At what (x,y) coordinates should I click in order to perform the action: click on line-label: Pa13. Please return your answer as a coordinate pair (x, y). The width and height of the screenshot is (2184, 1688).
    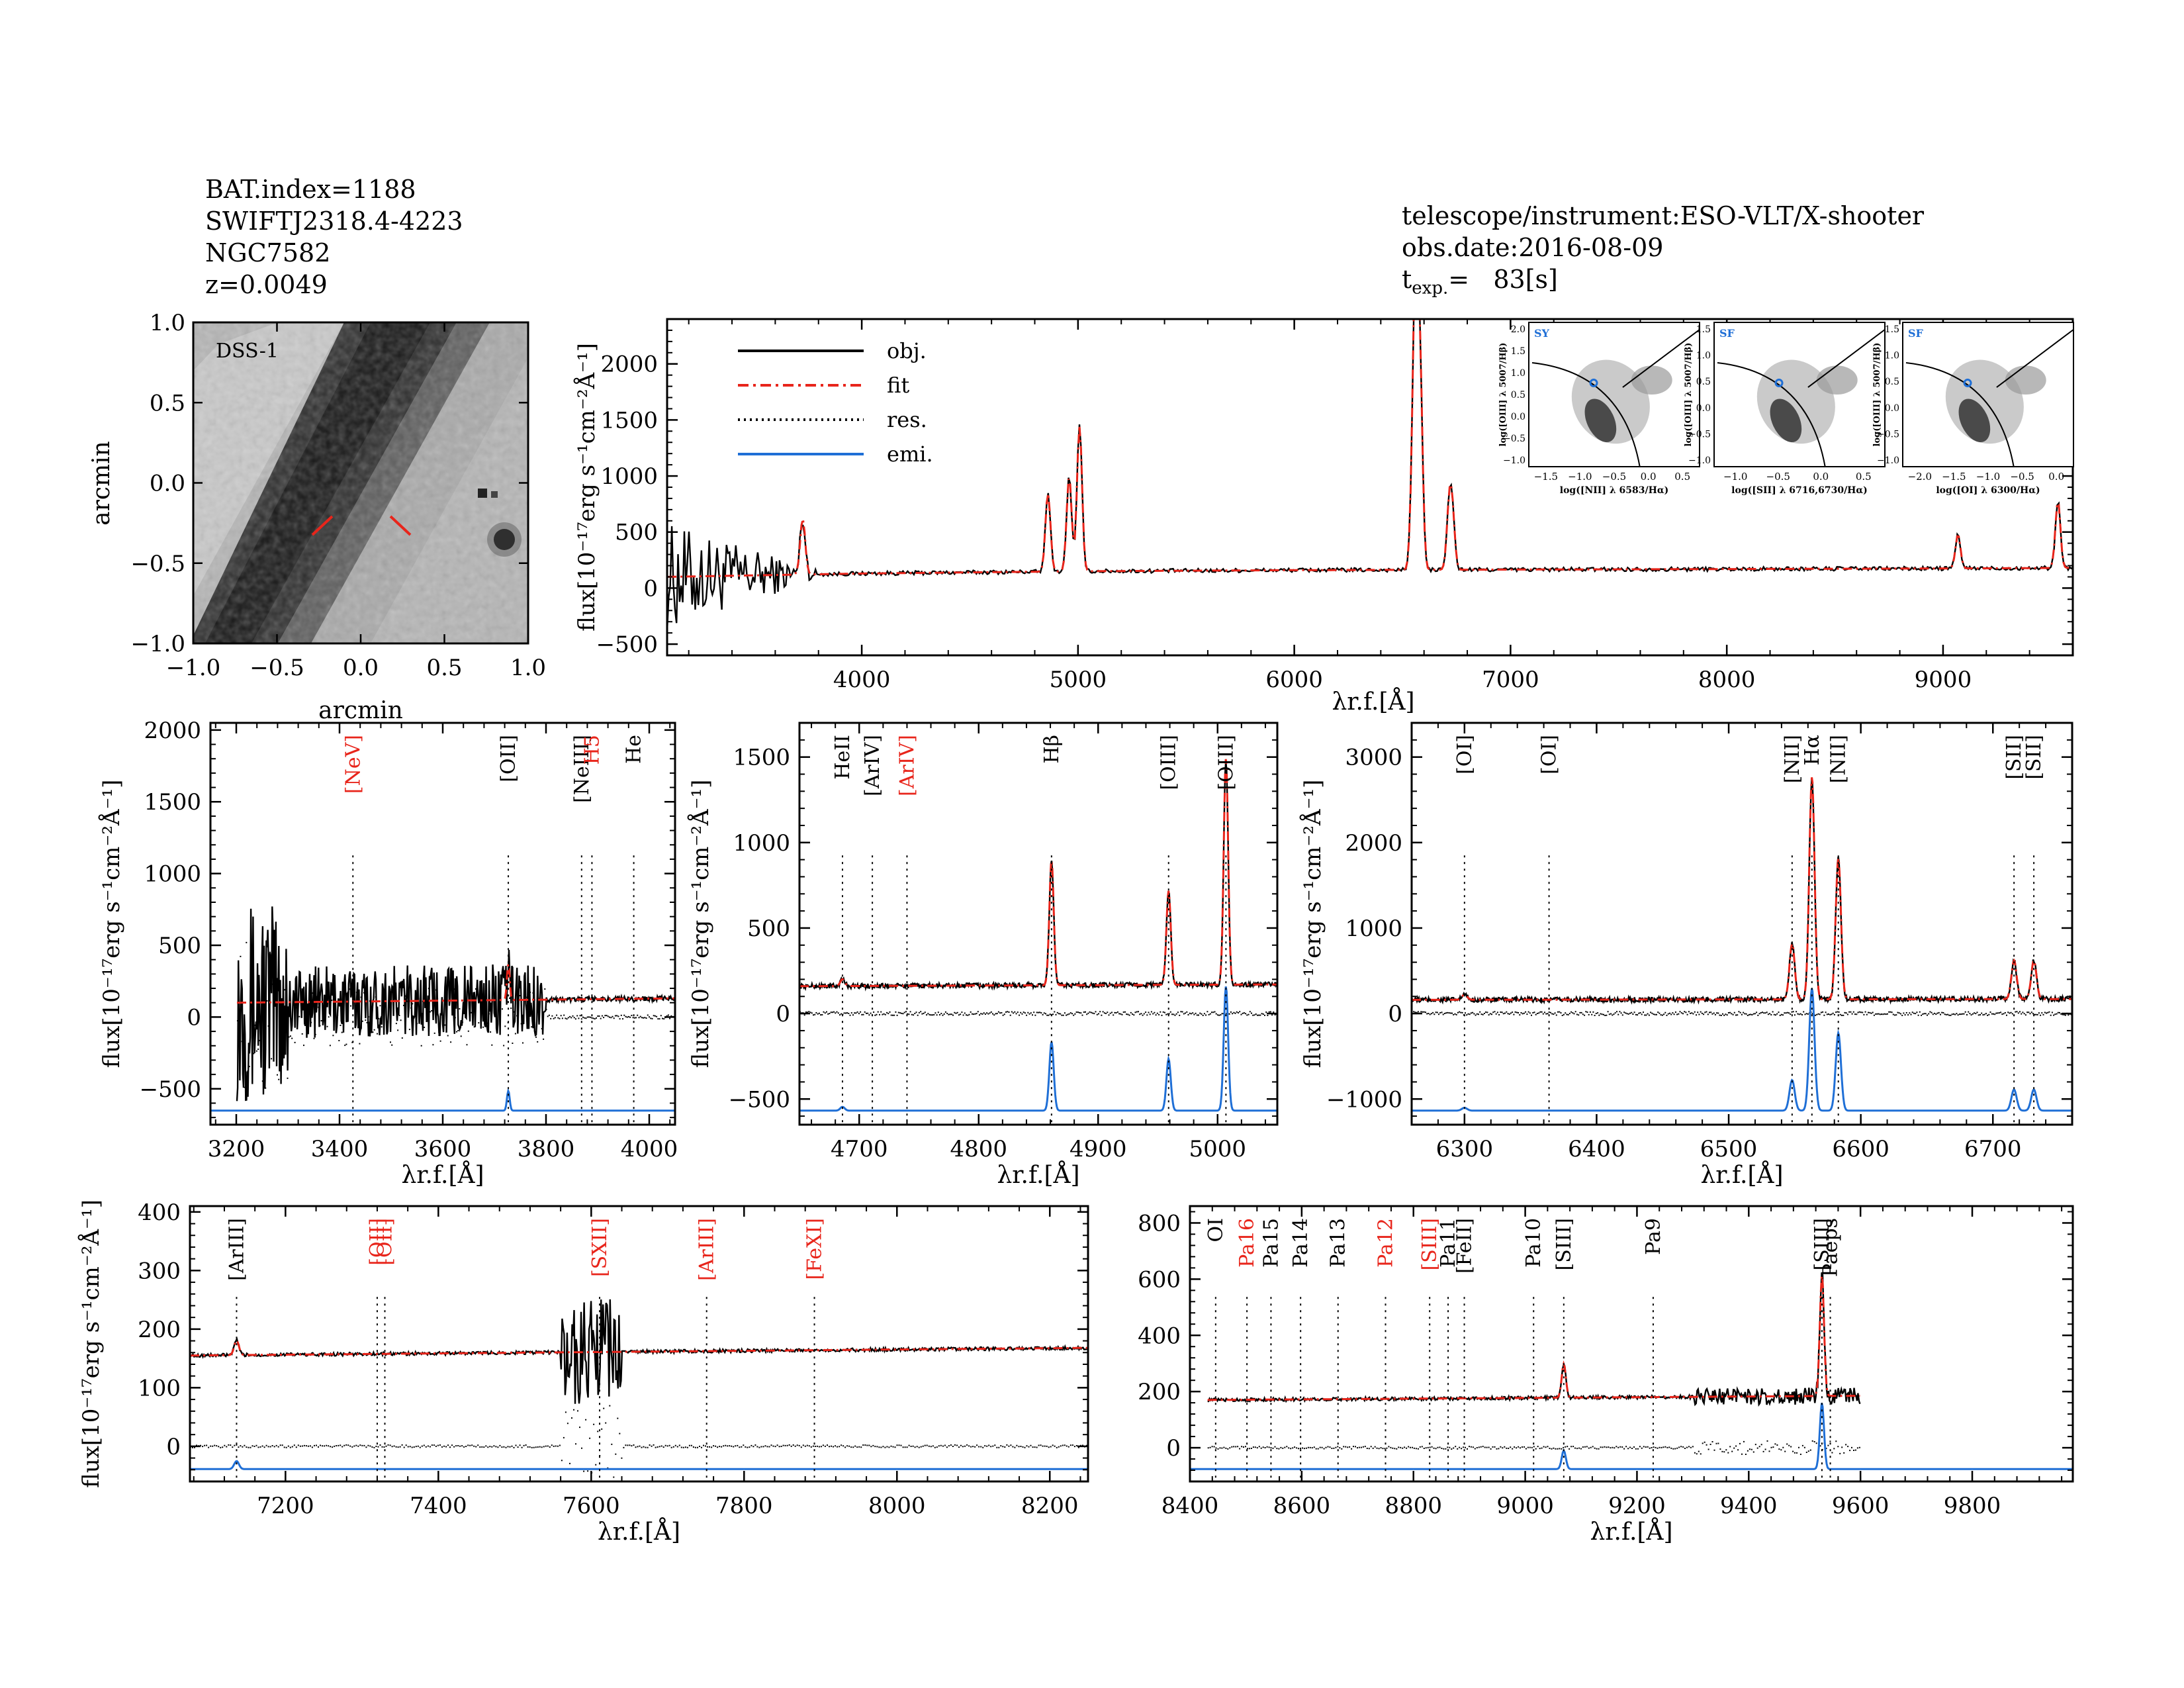
    Looking at the image, I should click on (1338, 1243).